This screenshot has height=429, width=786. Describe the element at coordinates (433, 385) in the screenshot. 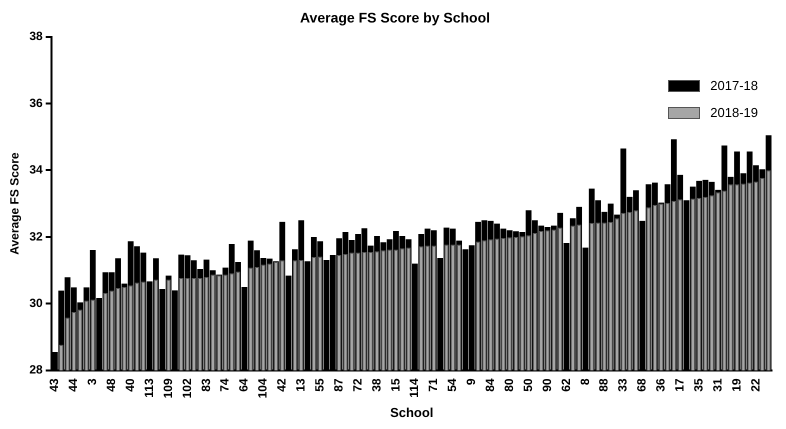

I see `x-tick-label: 71` at that location.